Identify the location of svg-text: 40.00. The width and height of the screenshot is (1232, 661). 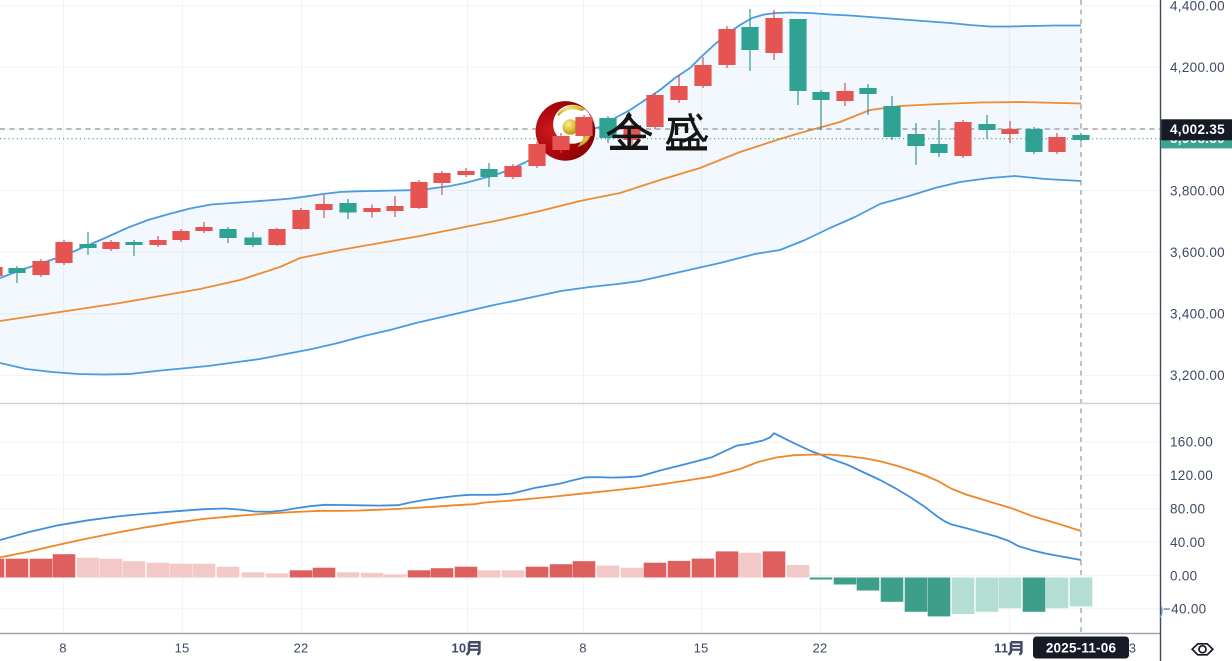
(1187, 542).